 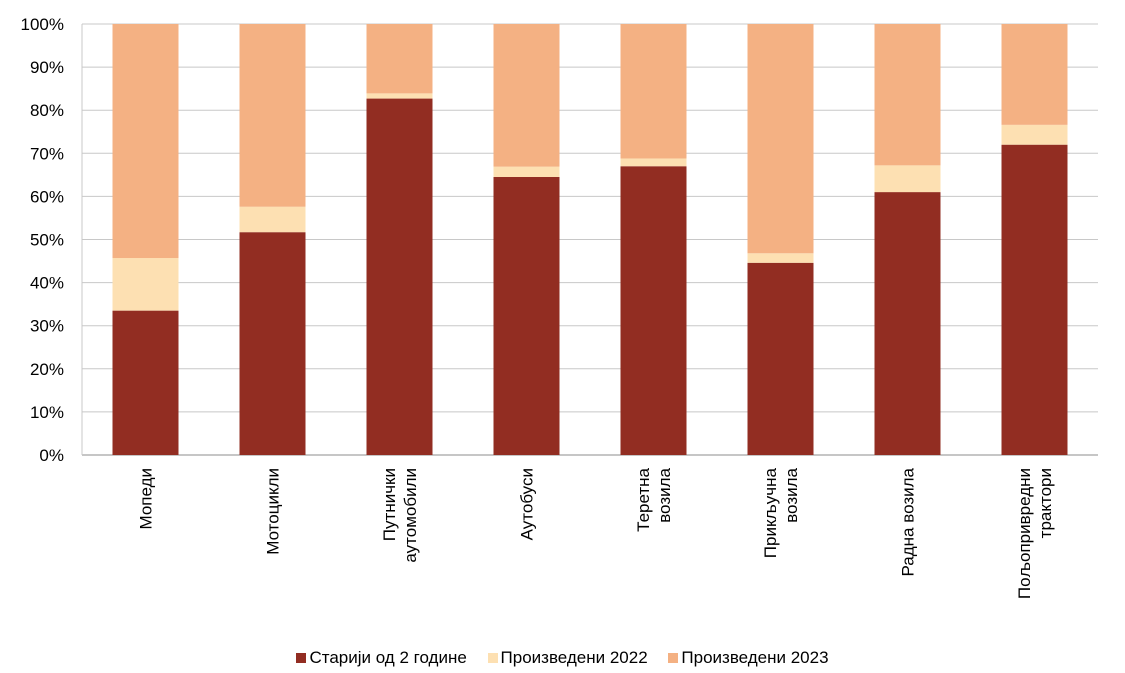 I want to click on y-tick-label: 40%, so click(x=47, y=283).